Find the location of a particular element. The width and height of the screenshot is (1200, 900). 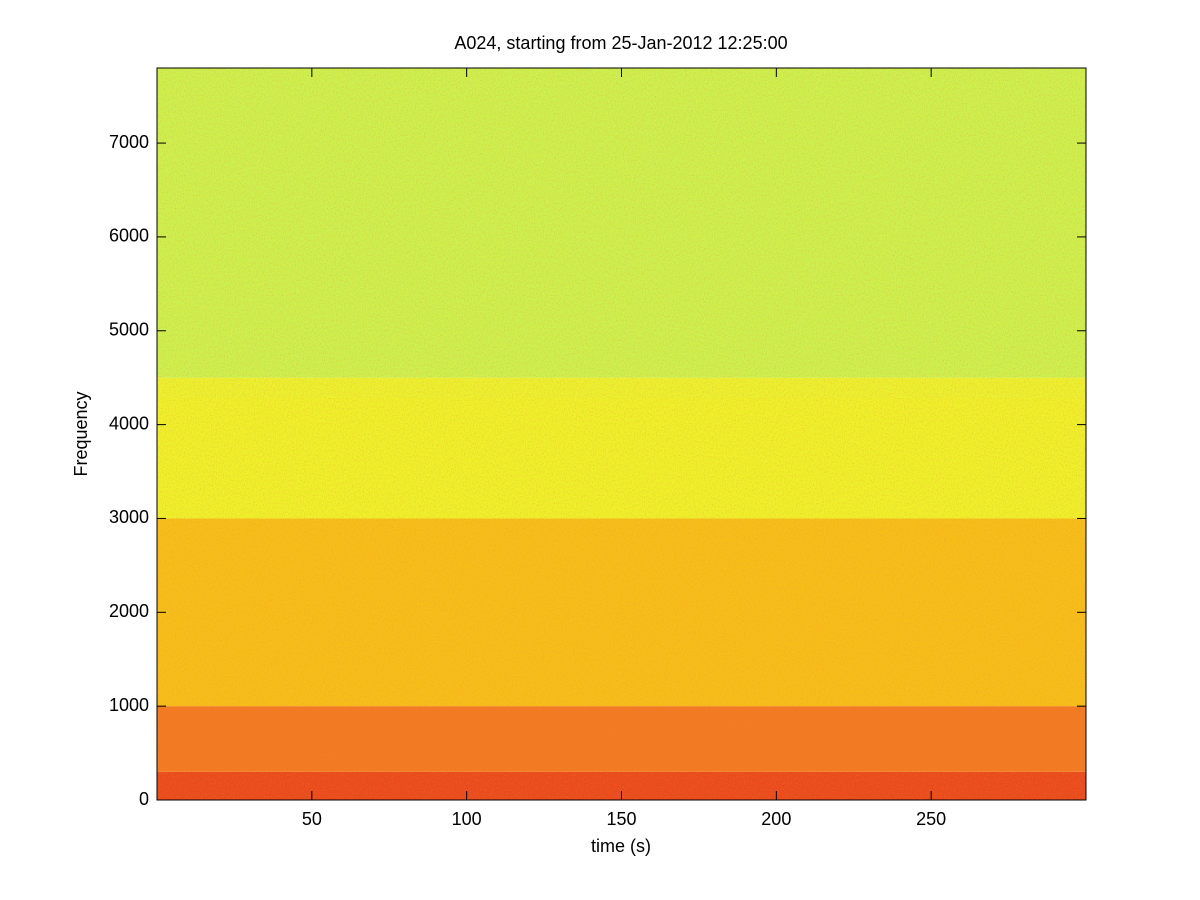

x-tick-label: 100 is located at coordinates (467, 819).